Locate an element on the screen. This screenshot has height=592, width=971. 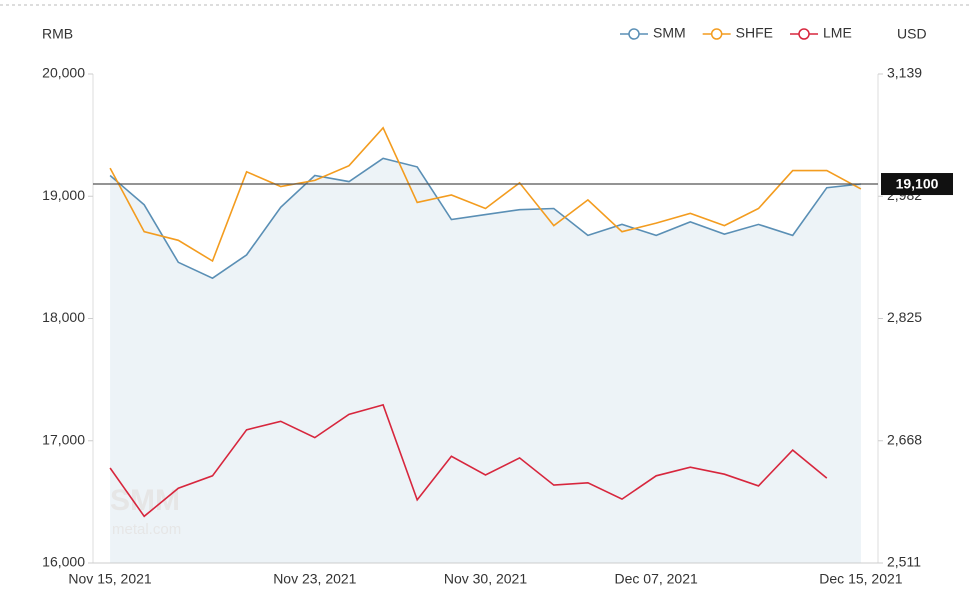
y-tick-label: 20,000 is located at coordinates (63, 73).